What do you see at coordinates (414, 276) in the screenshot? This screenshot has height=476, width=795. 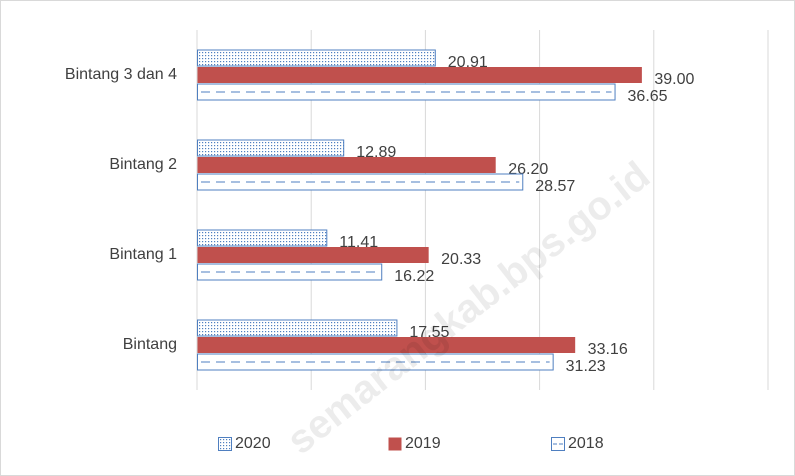 I see `value-label: 16.22` at bounding box center [414, 276].